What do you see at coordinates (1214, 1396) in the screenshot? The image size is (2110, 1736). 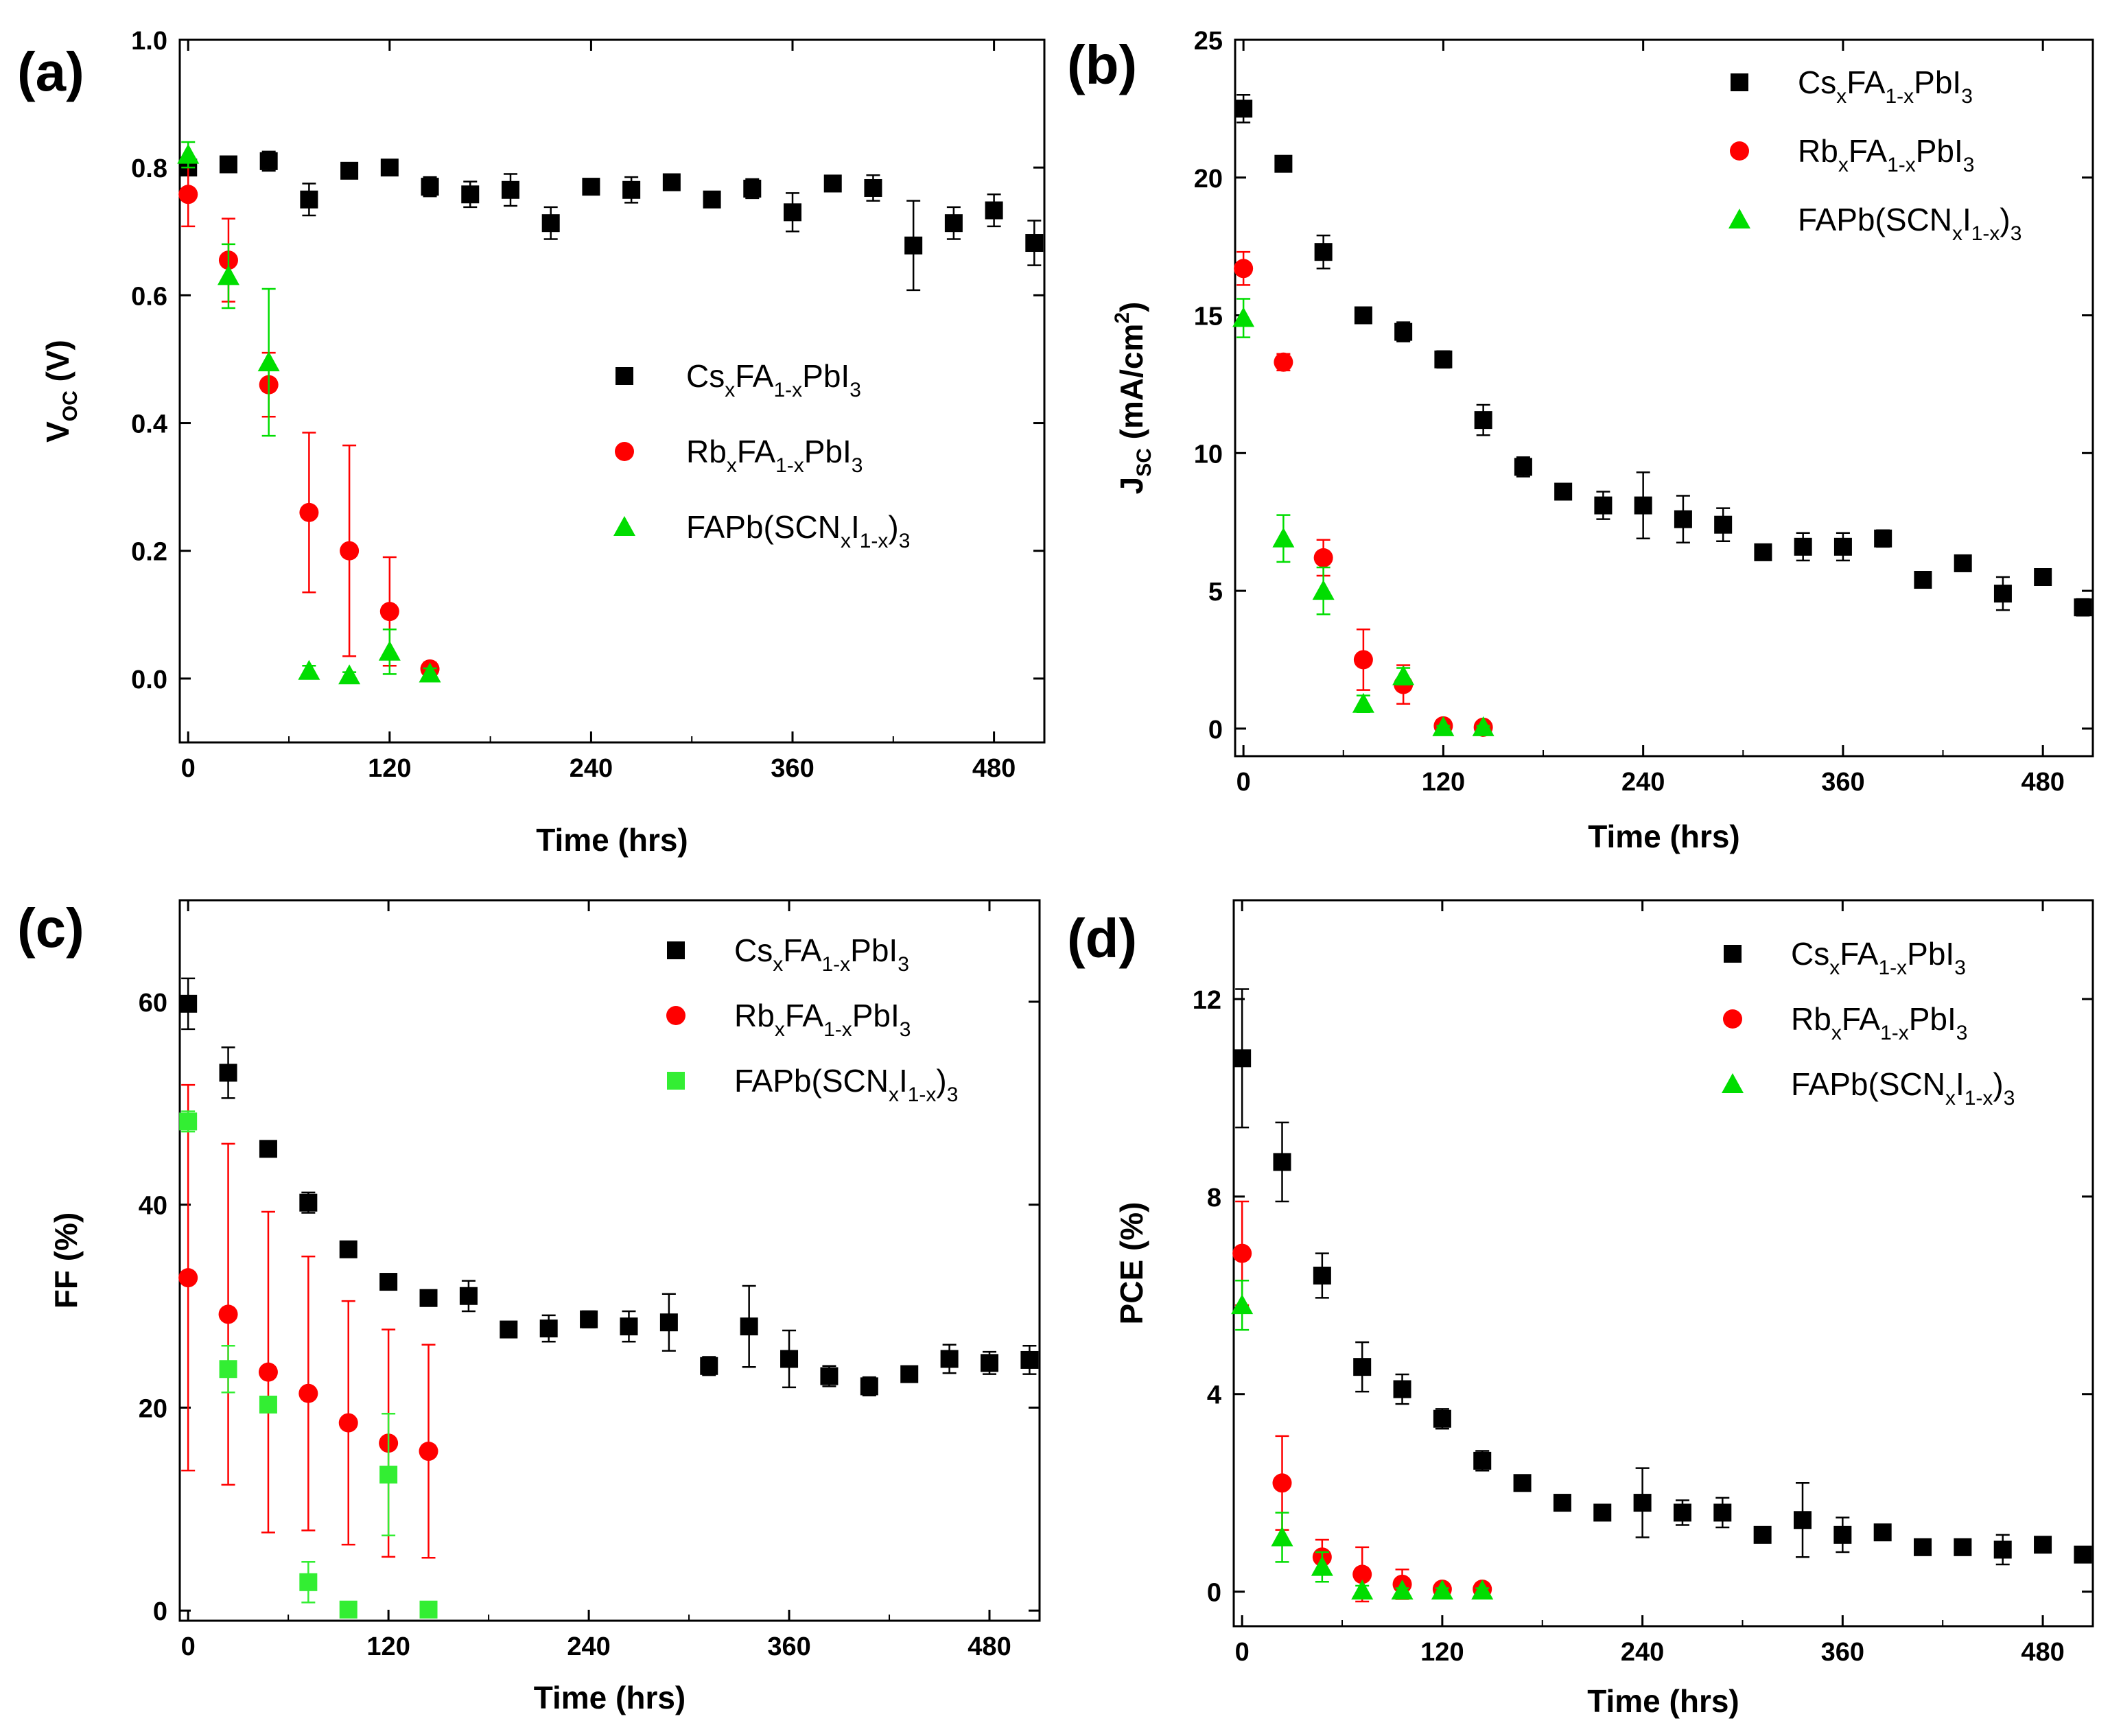 I see `y-tick-label: 4` at bounding box center [1214, 1396].